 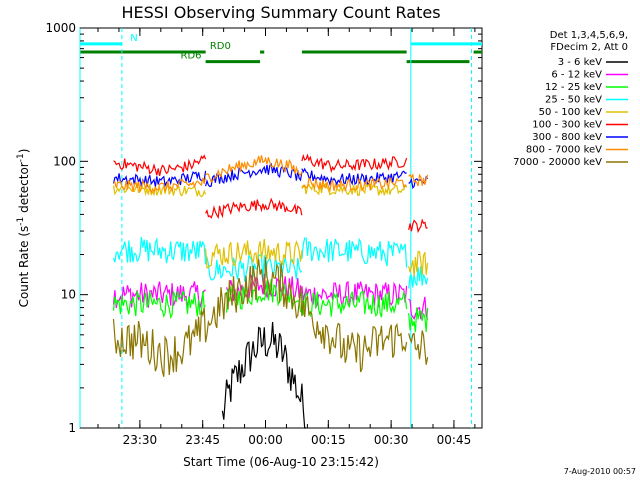 What do you see at coordinates (580, 62) in the screenshot?
I see `legend-3-6-kev-label: 3 - 6 keV` at bounding box center [580, 62].